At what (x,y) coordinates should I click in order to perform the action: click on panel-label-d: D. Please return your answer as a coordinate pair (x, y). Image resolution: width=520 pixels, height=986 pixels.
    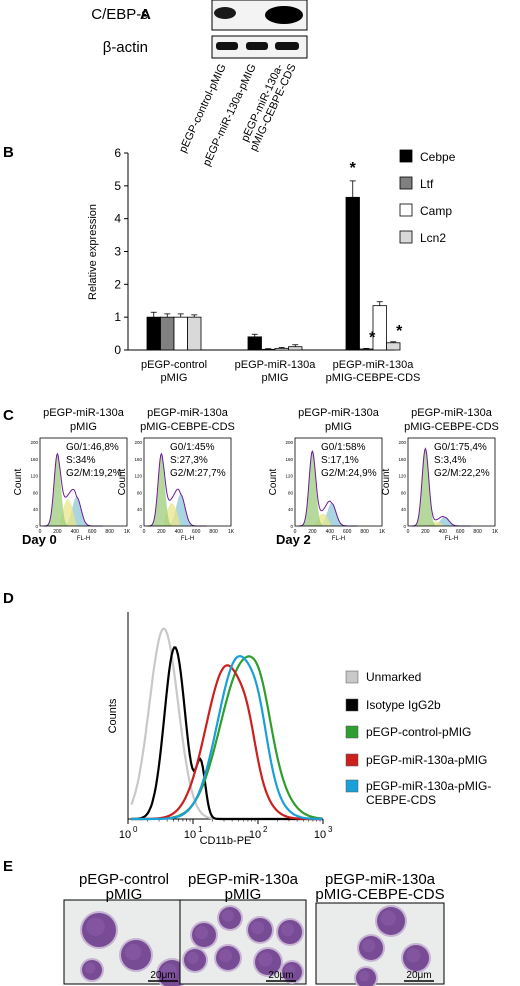
    Looking at the image, I should click on (8, 598).